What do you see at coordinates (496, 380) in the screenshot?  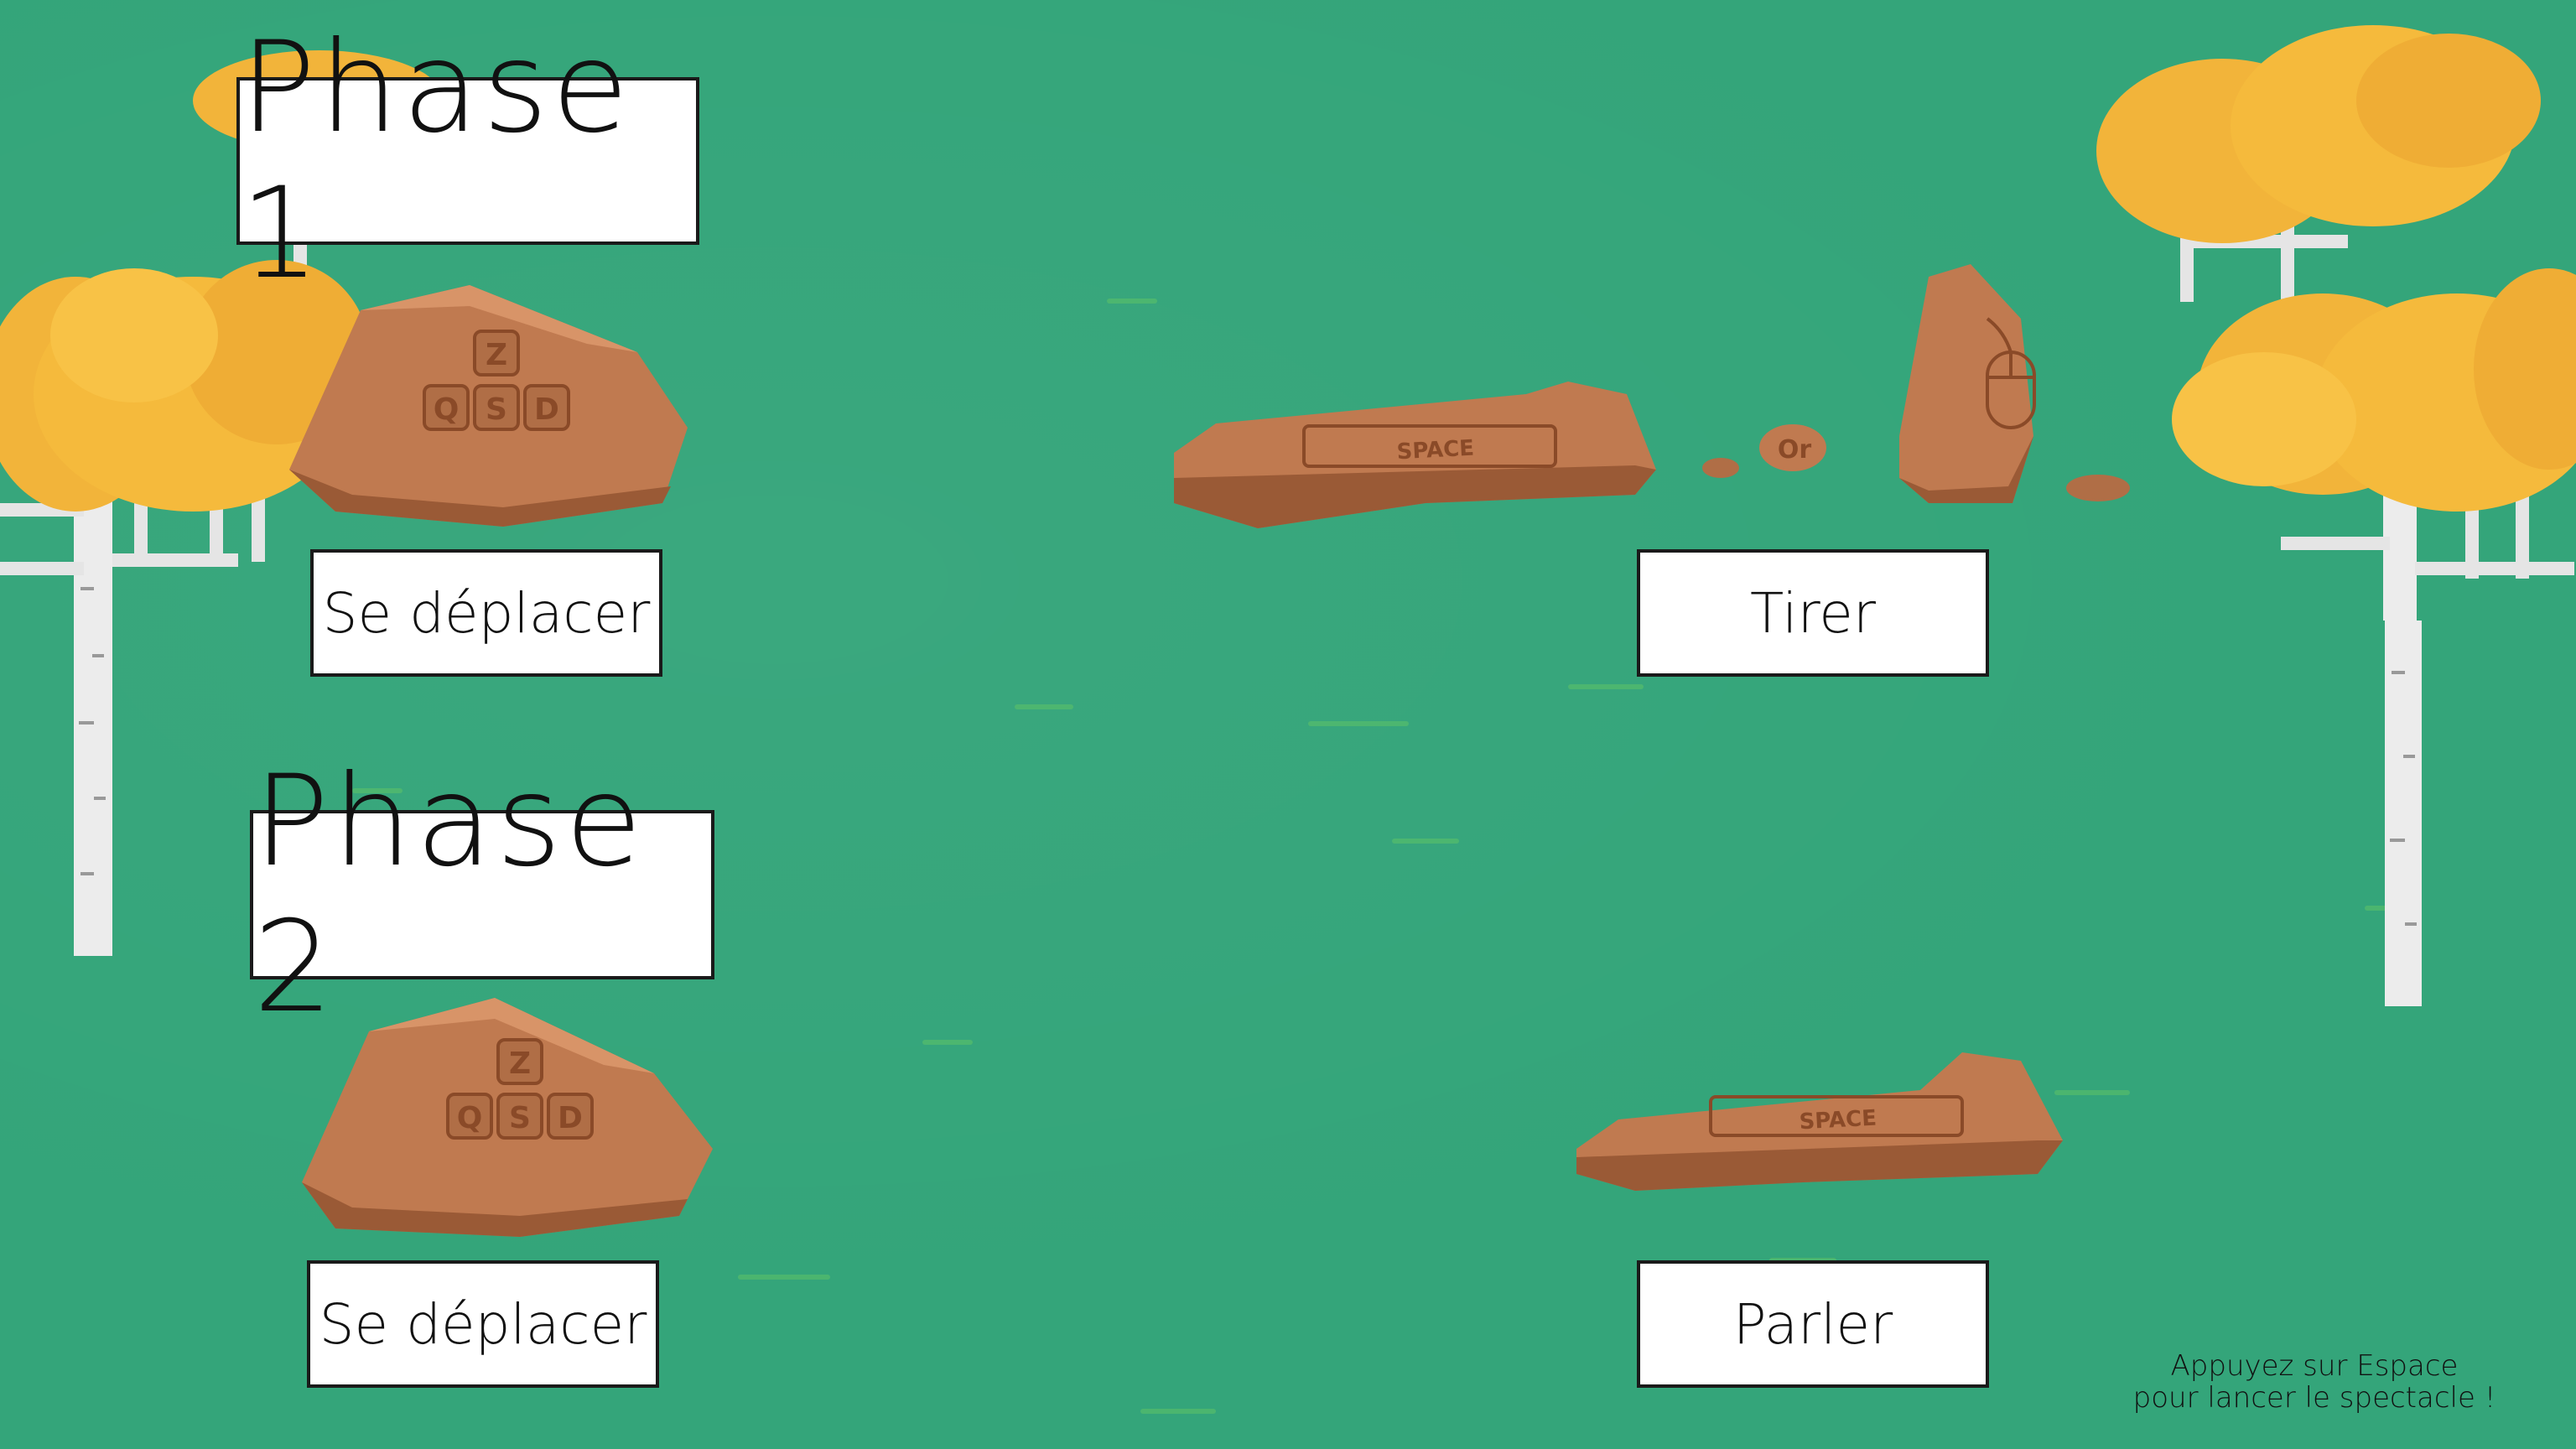 I see `zqsd-keys-phase1: Z Q S D` at bounding box center [496, 380].